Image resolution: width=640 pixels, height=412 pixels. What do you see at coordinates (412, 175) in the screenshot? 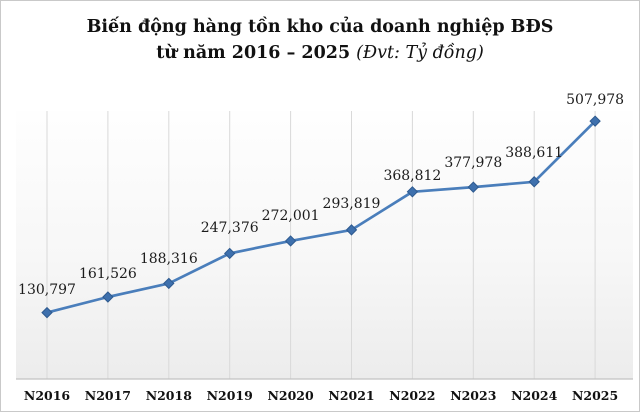
I see `data-label: 368,812` at bounding box center [412, 175].